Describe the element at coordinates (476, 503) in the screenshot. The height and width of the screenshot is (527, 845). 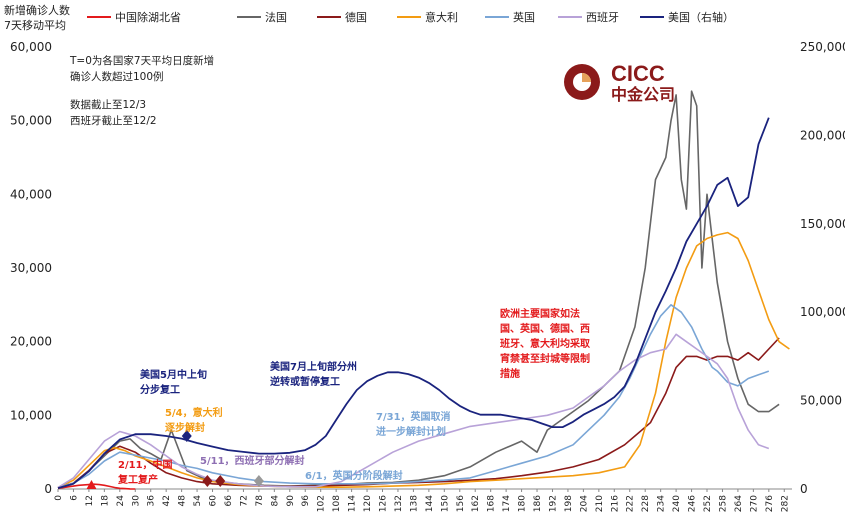
I see `x-tick-label: 162` at that location.